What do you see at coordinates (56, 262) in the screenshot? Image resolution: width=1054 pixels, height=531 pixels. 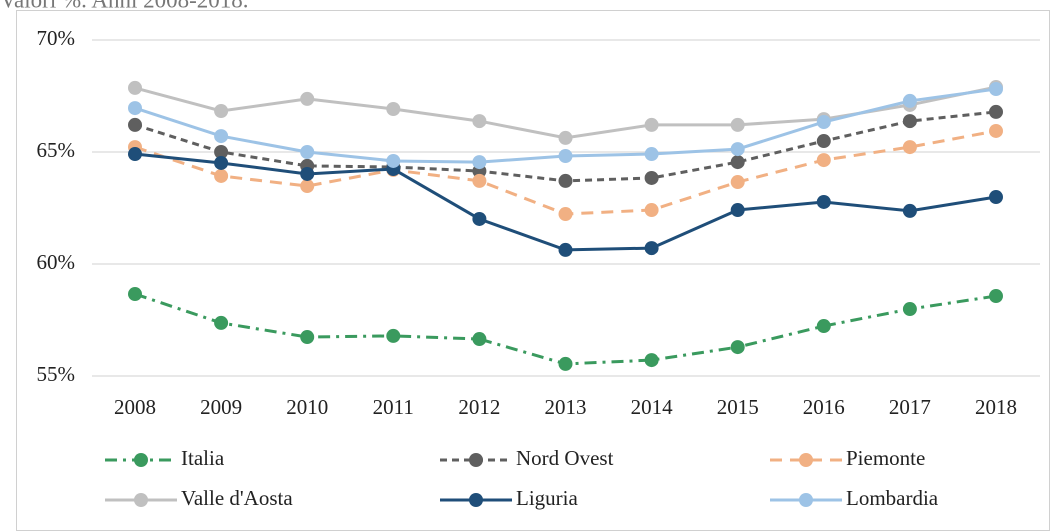 I see `y-tick-label: 60%` at bounding box center [56, 262].